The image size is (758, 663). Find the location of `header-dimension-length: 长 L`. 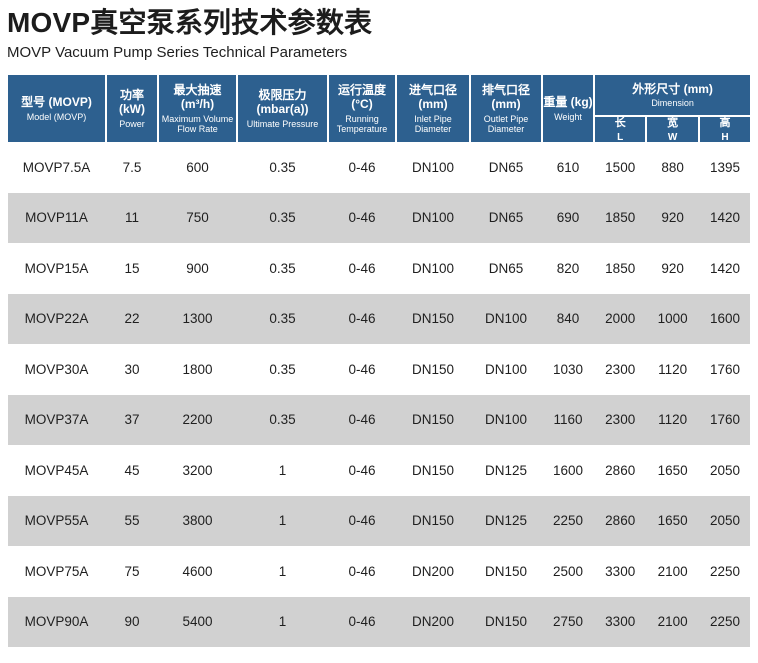

header-dimension-length: 长 L is located at coordinates (620, 129).